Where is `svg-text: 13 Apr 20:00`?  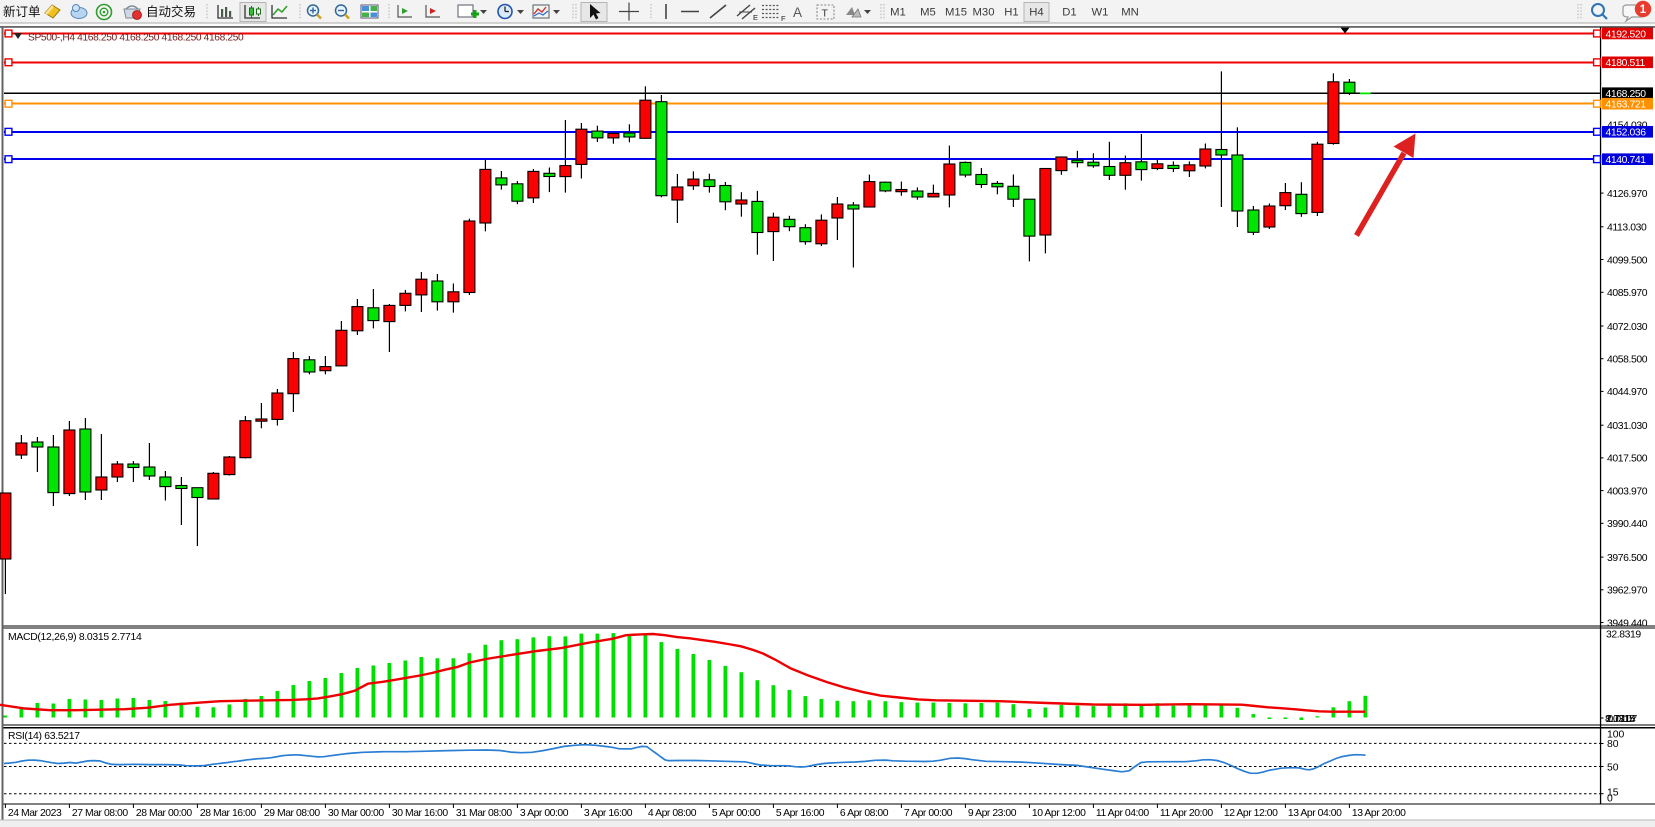
svg-text: 13 Apr 20:00 is located at coordinates (1379, 813).